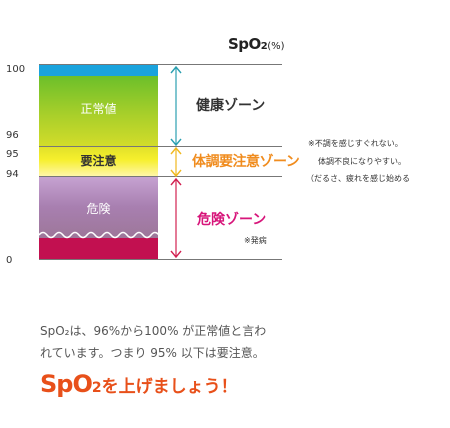 The height and width of the screenshot is (428, 450). I want to click on tick-95: 95, so click(12, 154).